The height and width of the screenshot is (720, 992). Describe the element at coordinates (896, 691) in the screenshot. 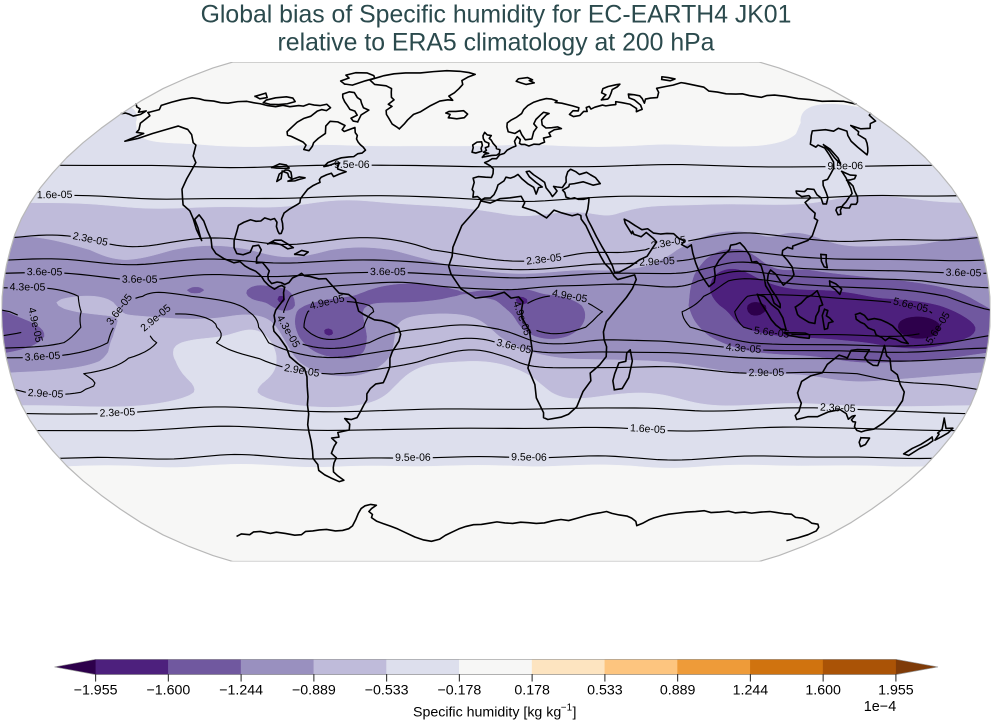

I see `svg-text: 1.955` at that location.